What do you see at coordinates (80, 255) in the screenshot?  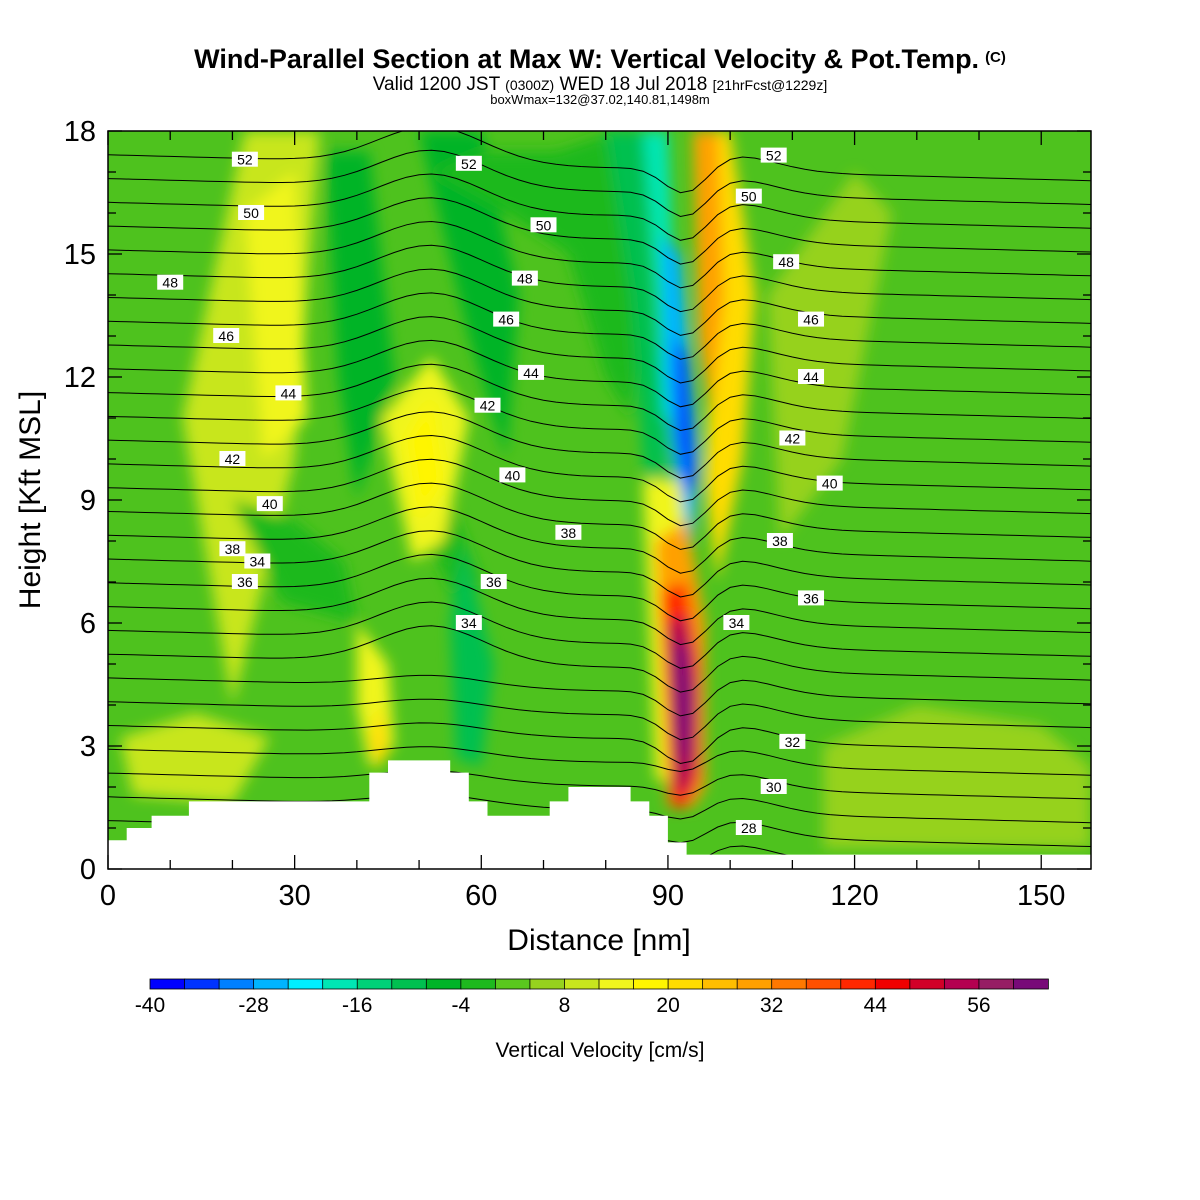 I see `y-tick-label: 15` at bounding box center [80, 255].